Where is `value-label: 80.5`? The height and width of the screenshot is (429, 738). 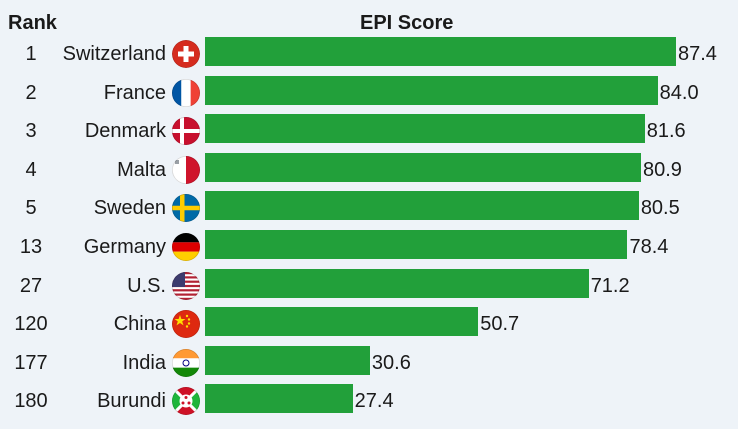 value-label: 80.5 is located at coordinates (660, 208).